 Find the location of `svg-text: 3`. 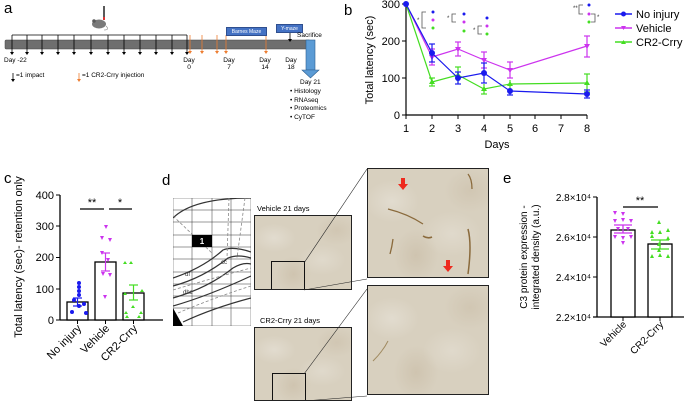

svg-text: 3 is located at coordinates (458, 129).